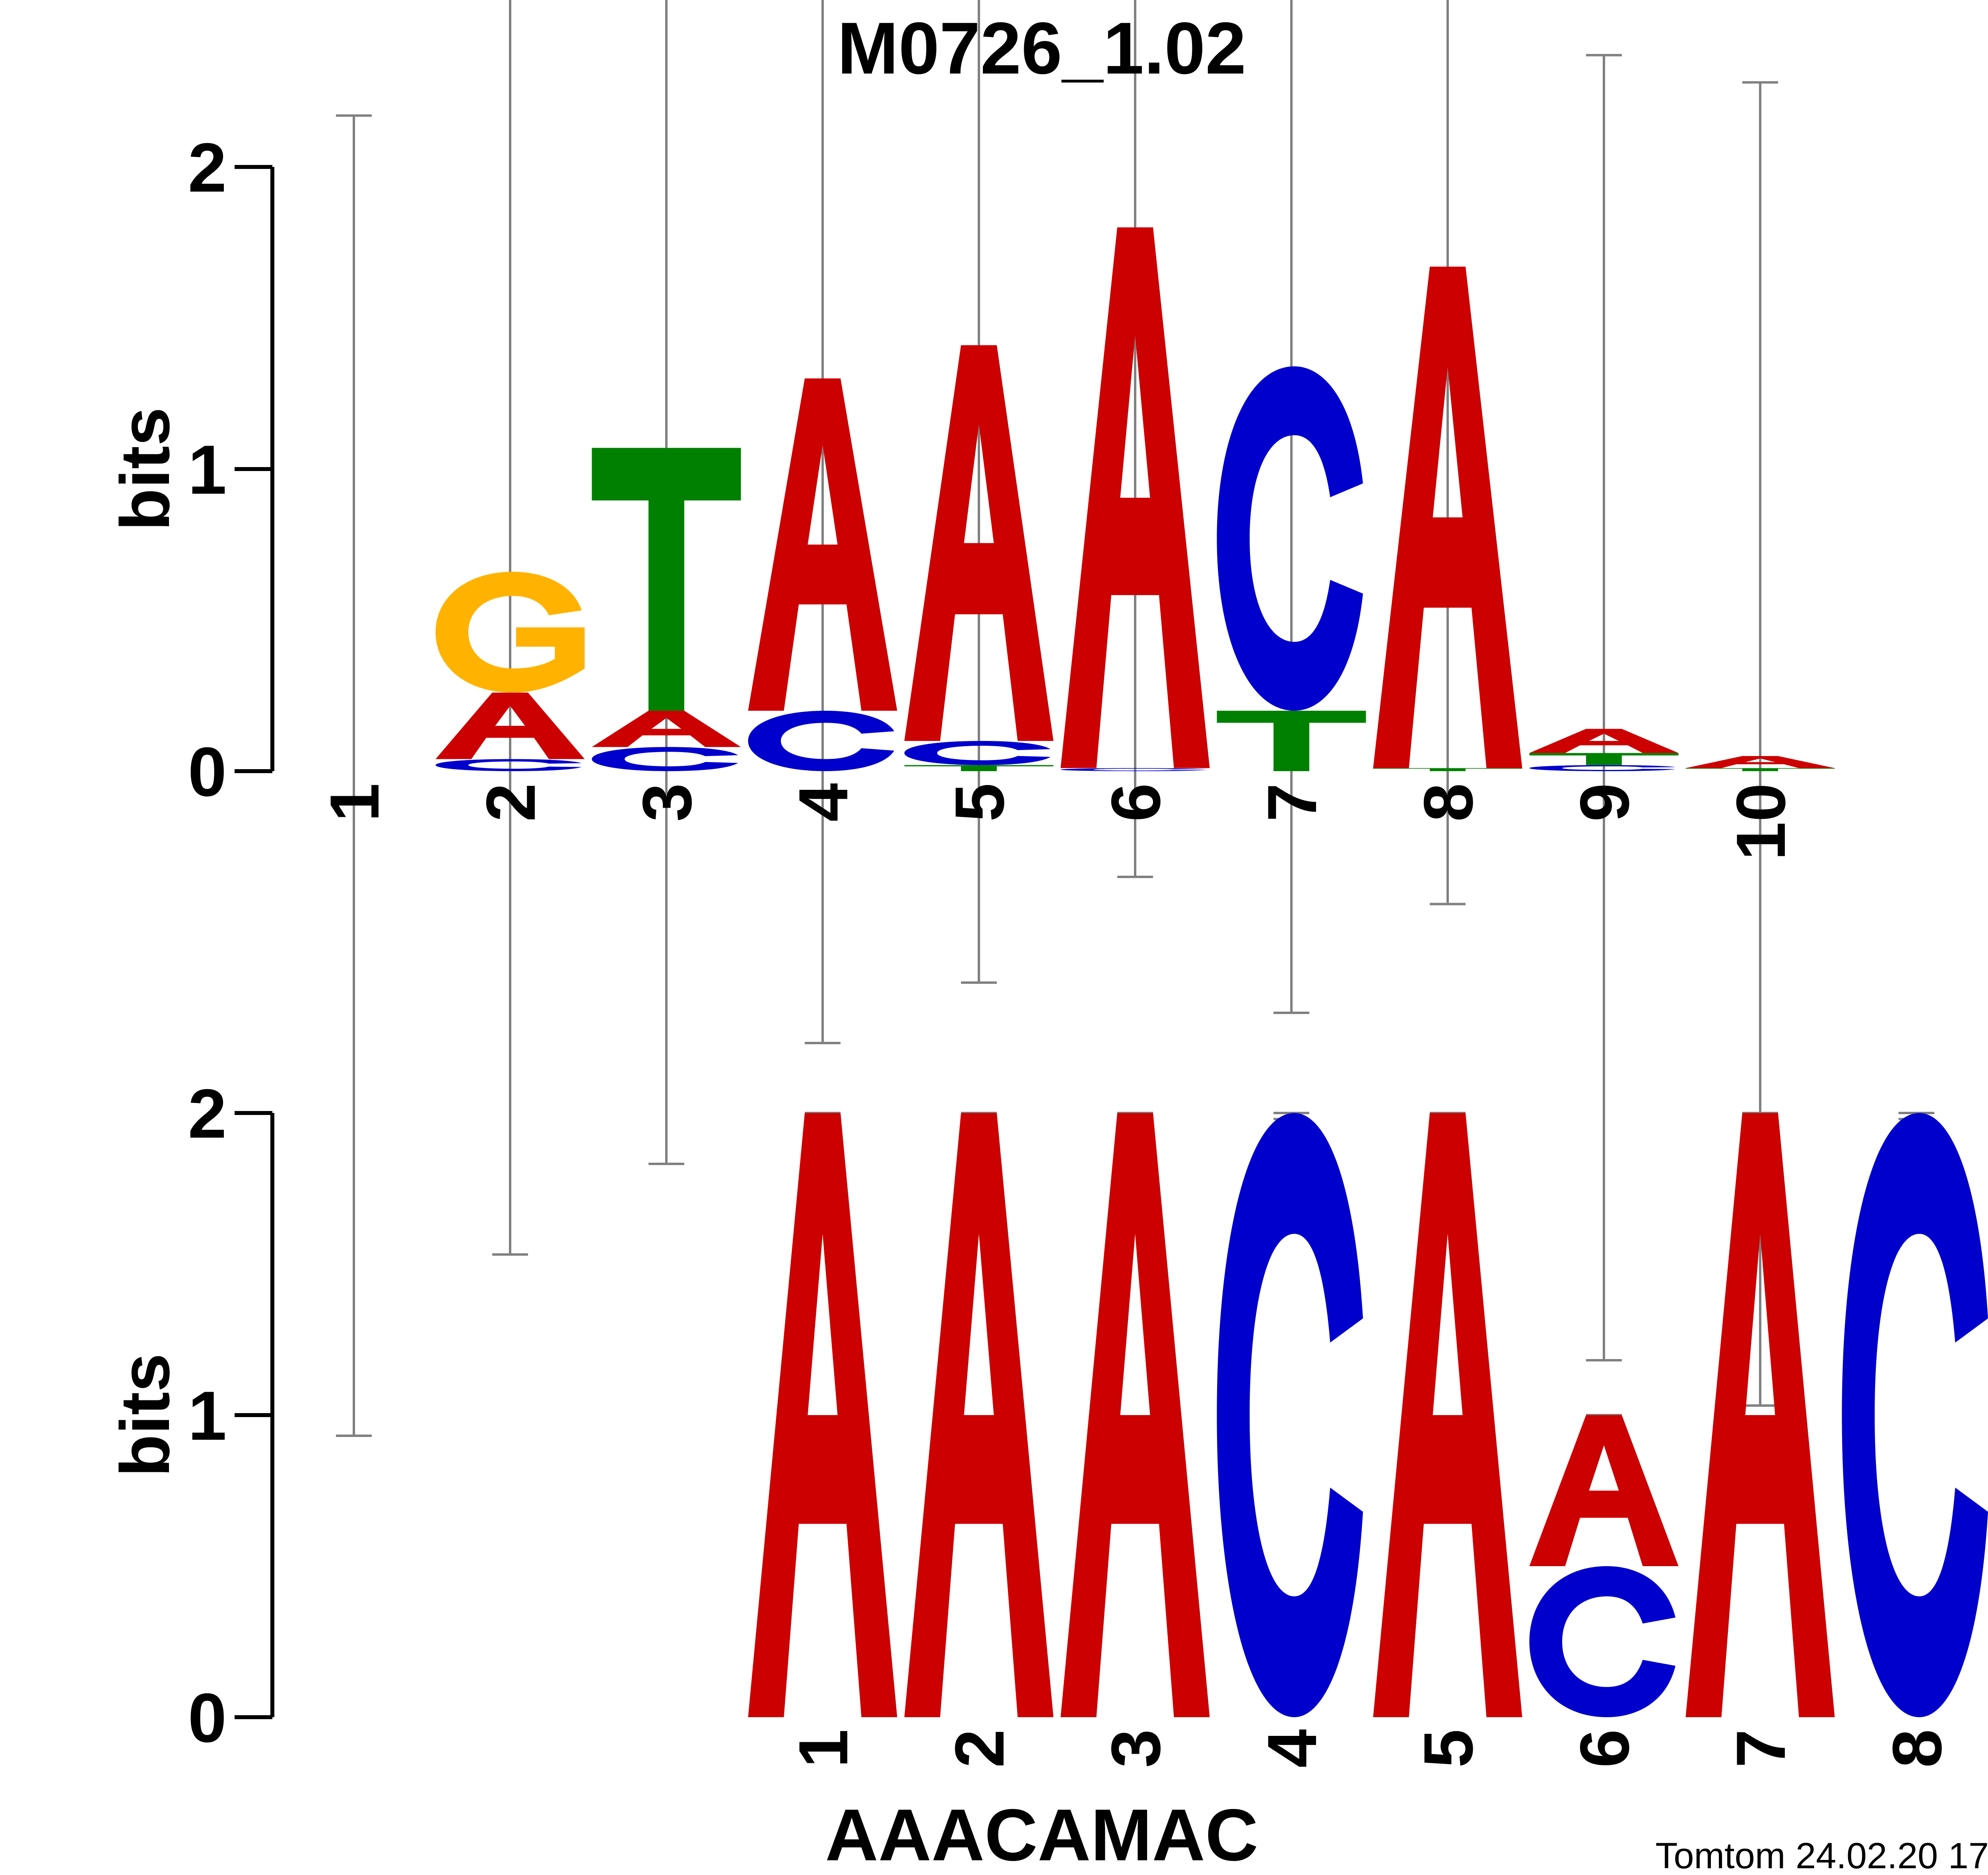 The image size is (1988, 1875). What do you see at coordinates (1041, 49) in the screenshot?
I see `chart-title: M0726_1.02` at bounding box center [1041, 49].